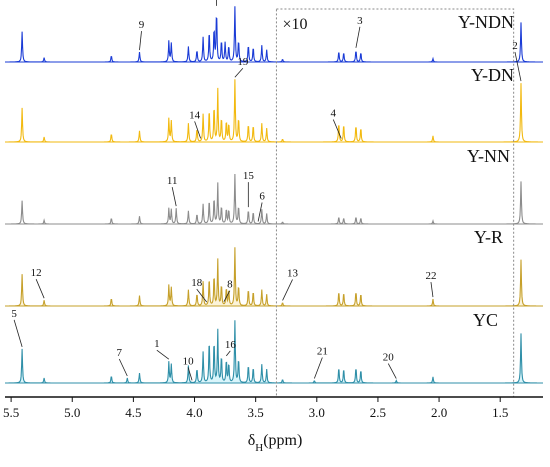  I want to click on peak-label-16: 16, so click(231, 345).